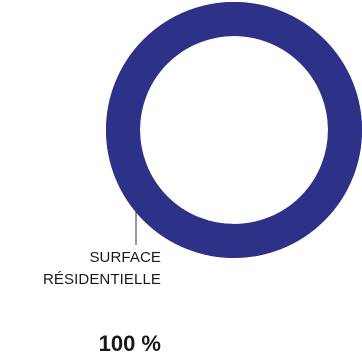 Image resolution: width=362 pixels, height=356 pixels. Describe the element at coordinates (125, 257) in the screenshot. I see `slice-label-line-1: SURFACE` at that location.